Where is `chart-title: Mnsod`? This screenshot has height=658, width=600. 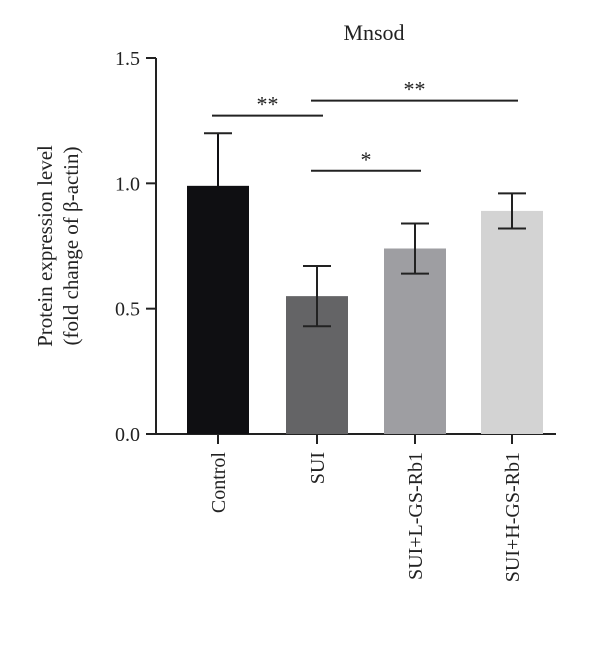 chart-title: Mnsod is located at coordinates (373, 32).